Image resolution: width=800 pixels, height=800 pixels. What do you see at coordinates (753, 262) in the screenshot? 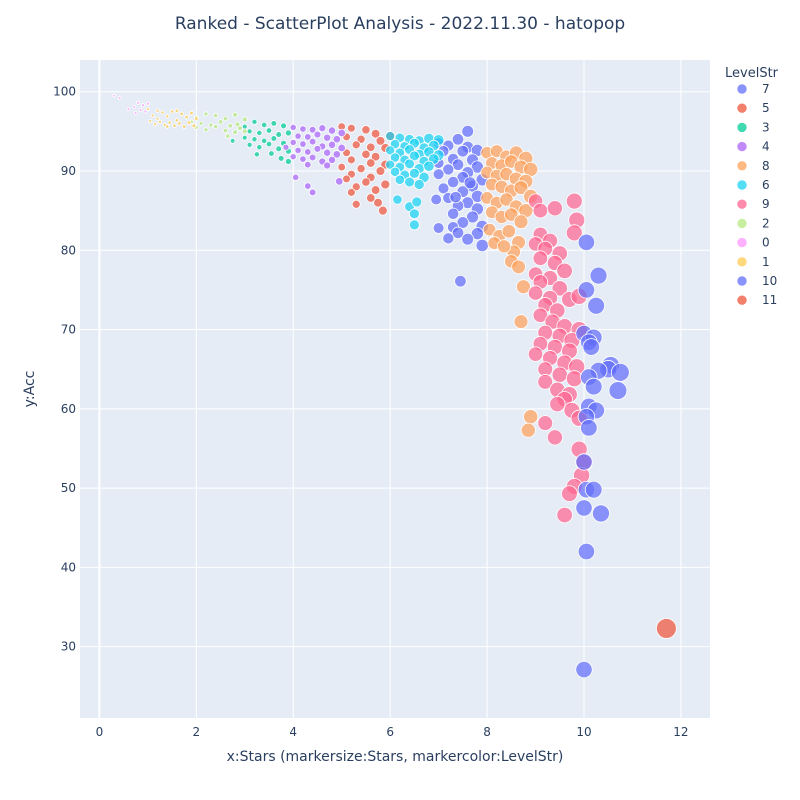
I see `legend-item-1: 1` at bounding box center [753, 262].